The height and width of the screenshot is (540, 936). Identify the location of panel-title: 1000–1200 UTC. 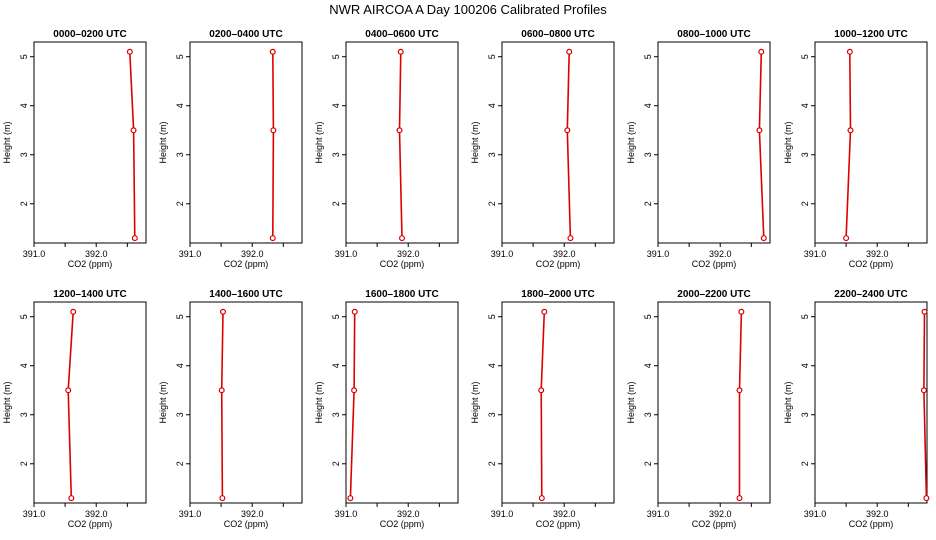
(870, 34).